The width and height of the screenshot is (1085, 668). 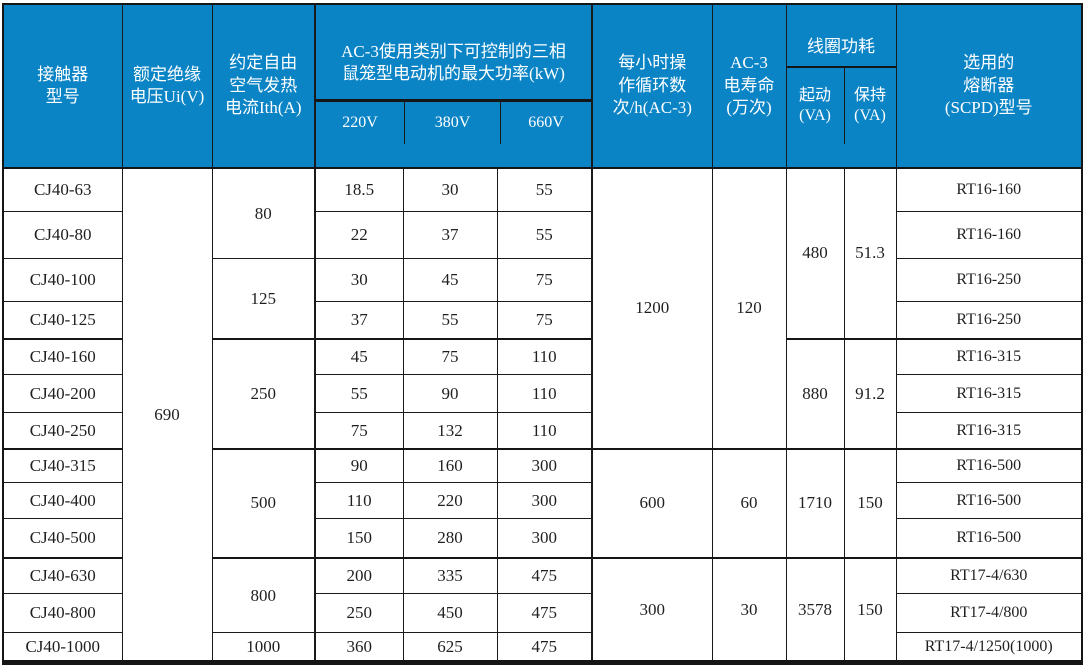 I want to click on cell-model: CJ40-500, so click(x=62, y=538).